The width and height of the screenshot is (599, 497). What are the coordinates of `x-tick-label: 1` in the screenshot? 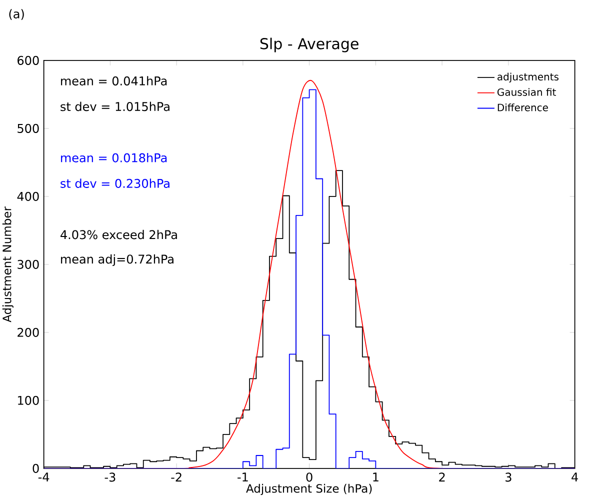 It's located at (375, 477).